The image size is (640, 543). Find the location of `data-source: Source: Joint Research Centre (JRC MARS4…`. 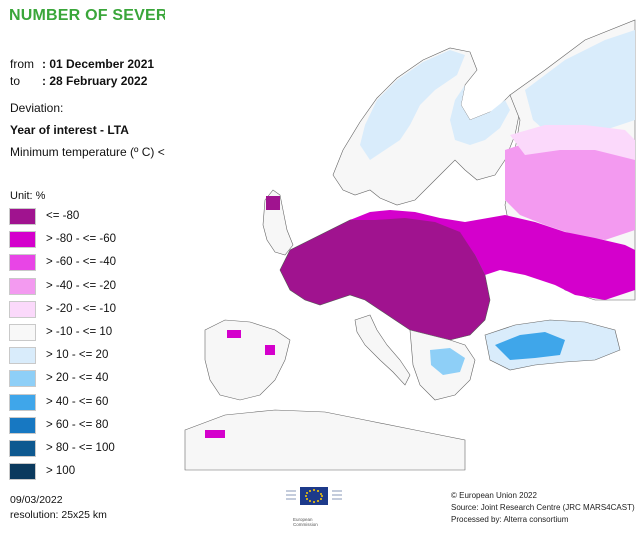

data-source: Source: Joint Research Centre (JRC MARS4… is located at coordinates (543, 507).